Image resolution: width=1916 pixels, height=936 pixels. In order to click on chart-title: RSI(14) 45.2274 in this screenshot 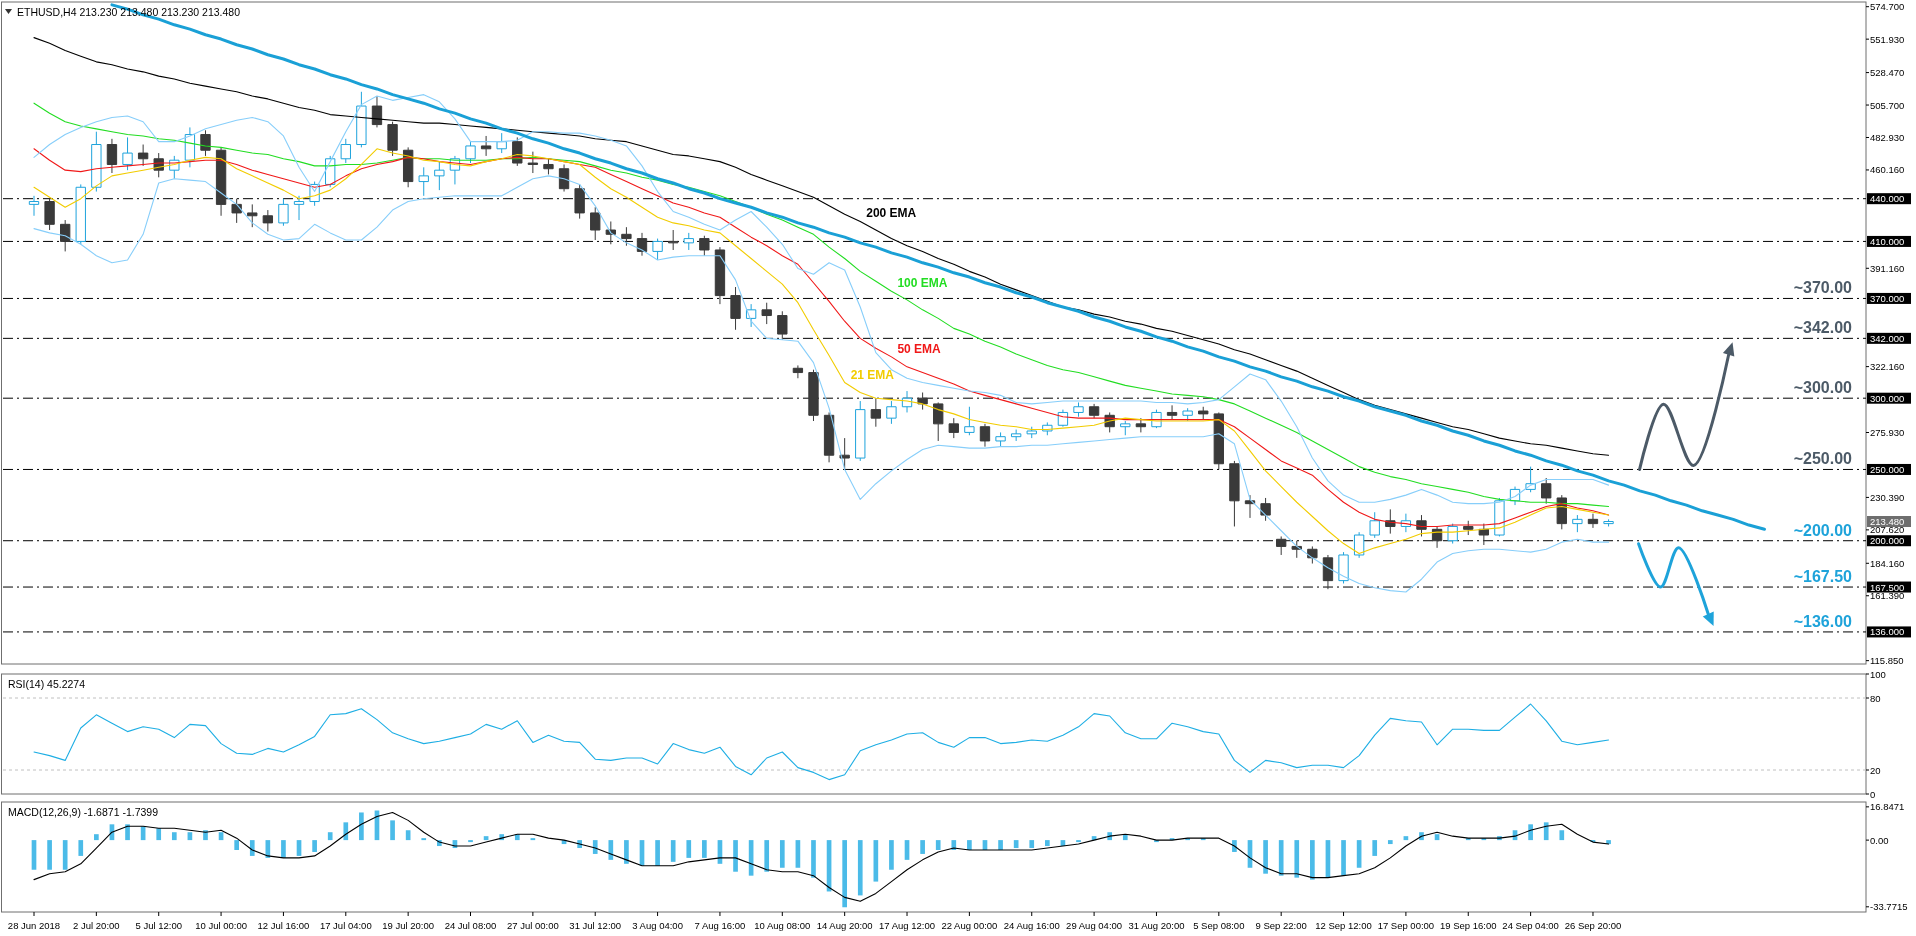, I will do `click(47, 684)`.